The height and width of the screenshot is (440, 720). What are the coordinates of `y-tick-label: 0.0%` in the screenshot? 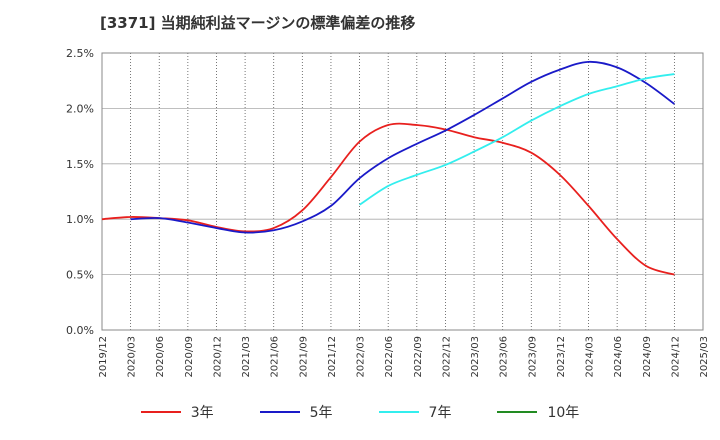 It's located at (80, 330).